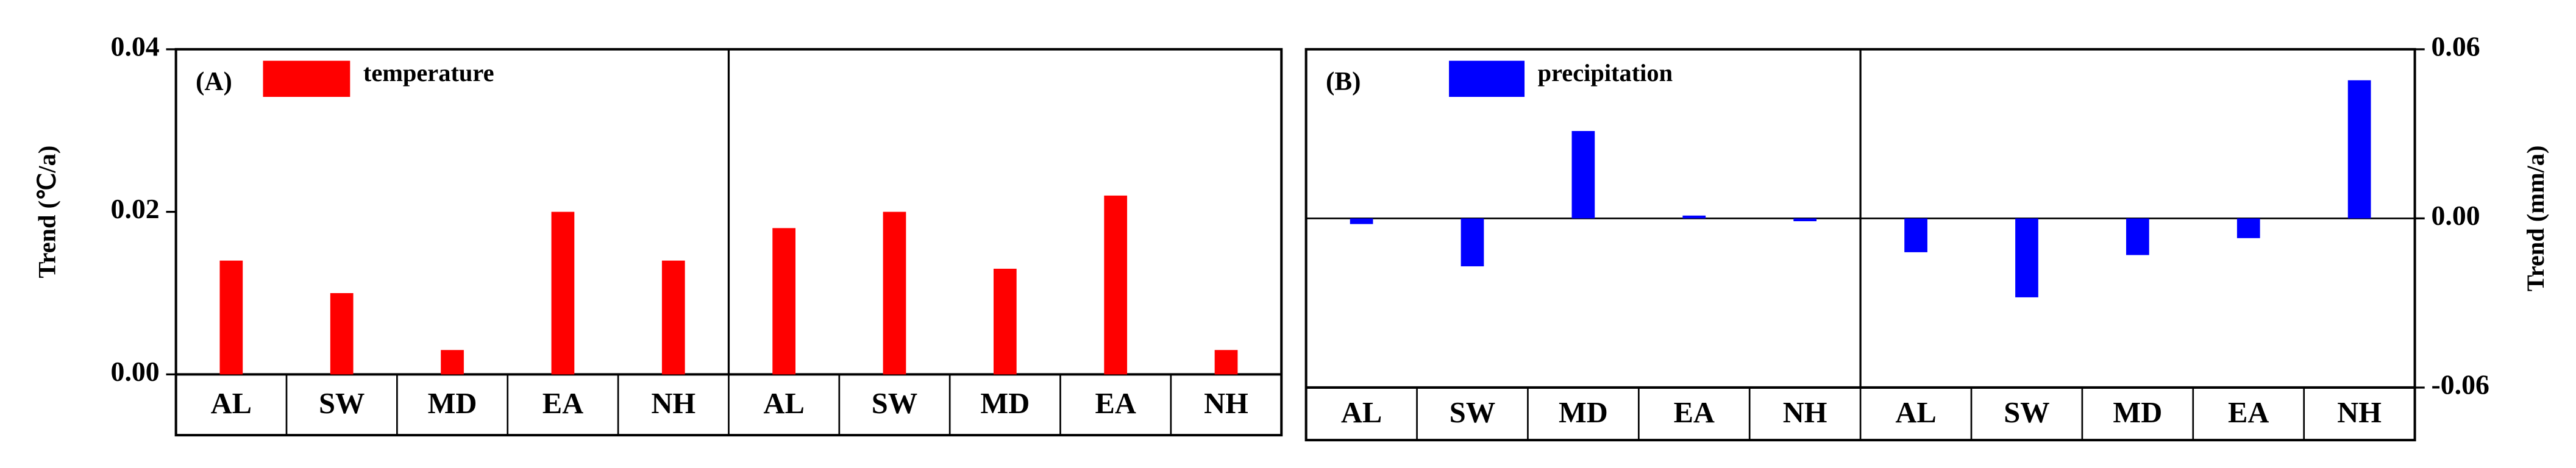 The width and height of the screenshot is (2576, 468). Describe the element at coordinates (2535, 219) in the screenshot. I see `y-axis-label: Trend (mm/a)` at that location.